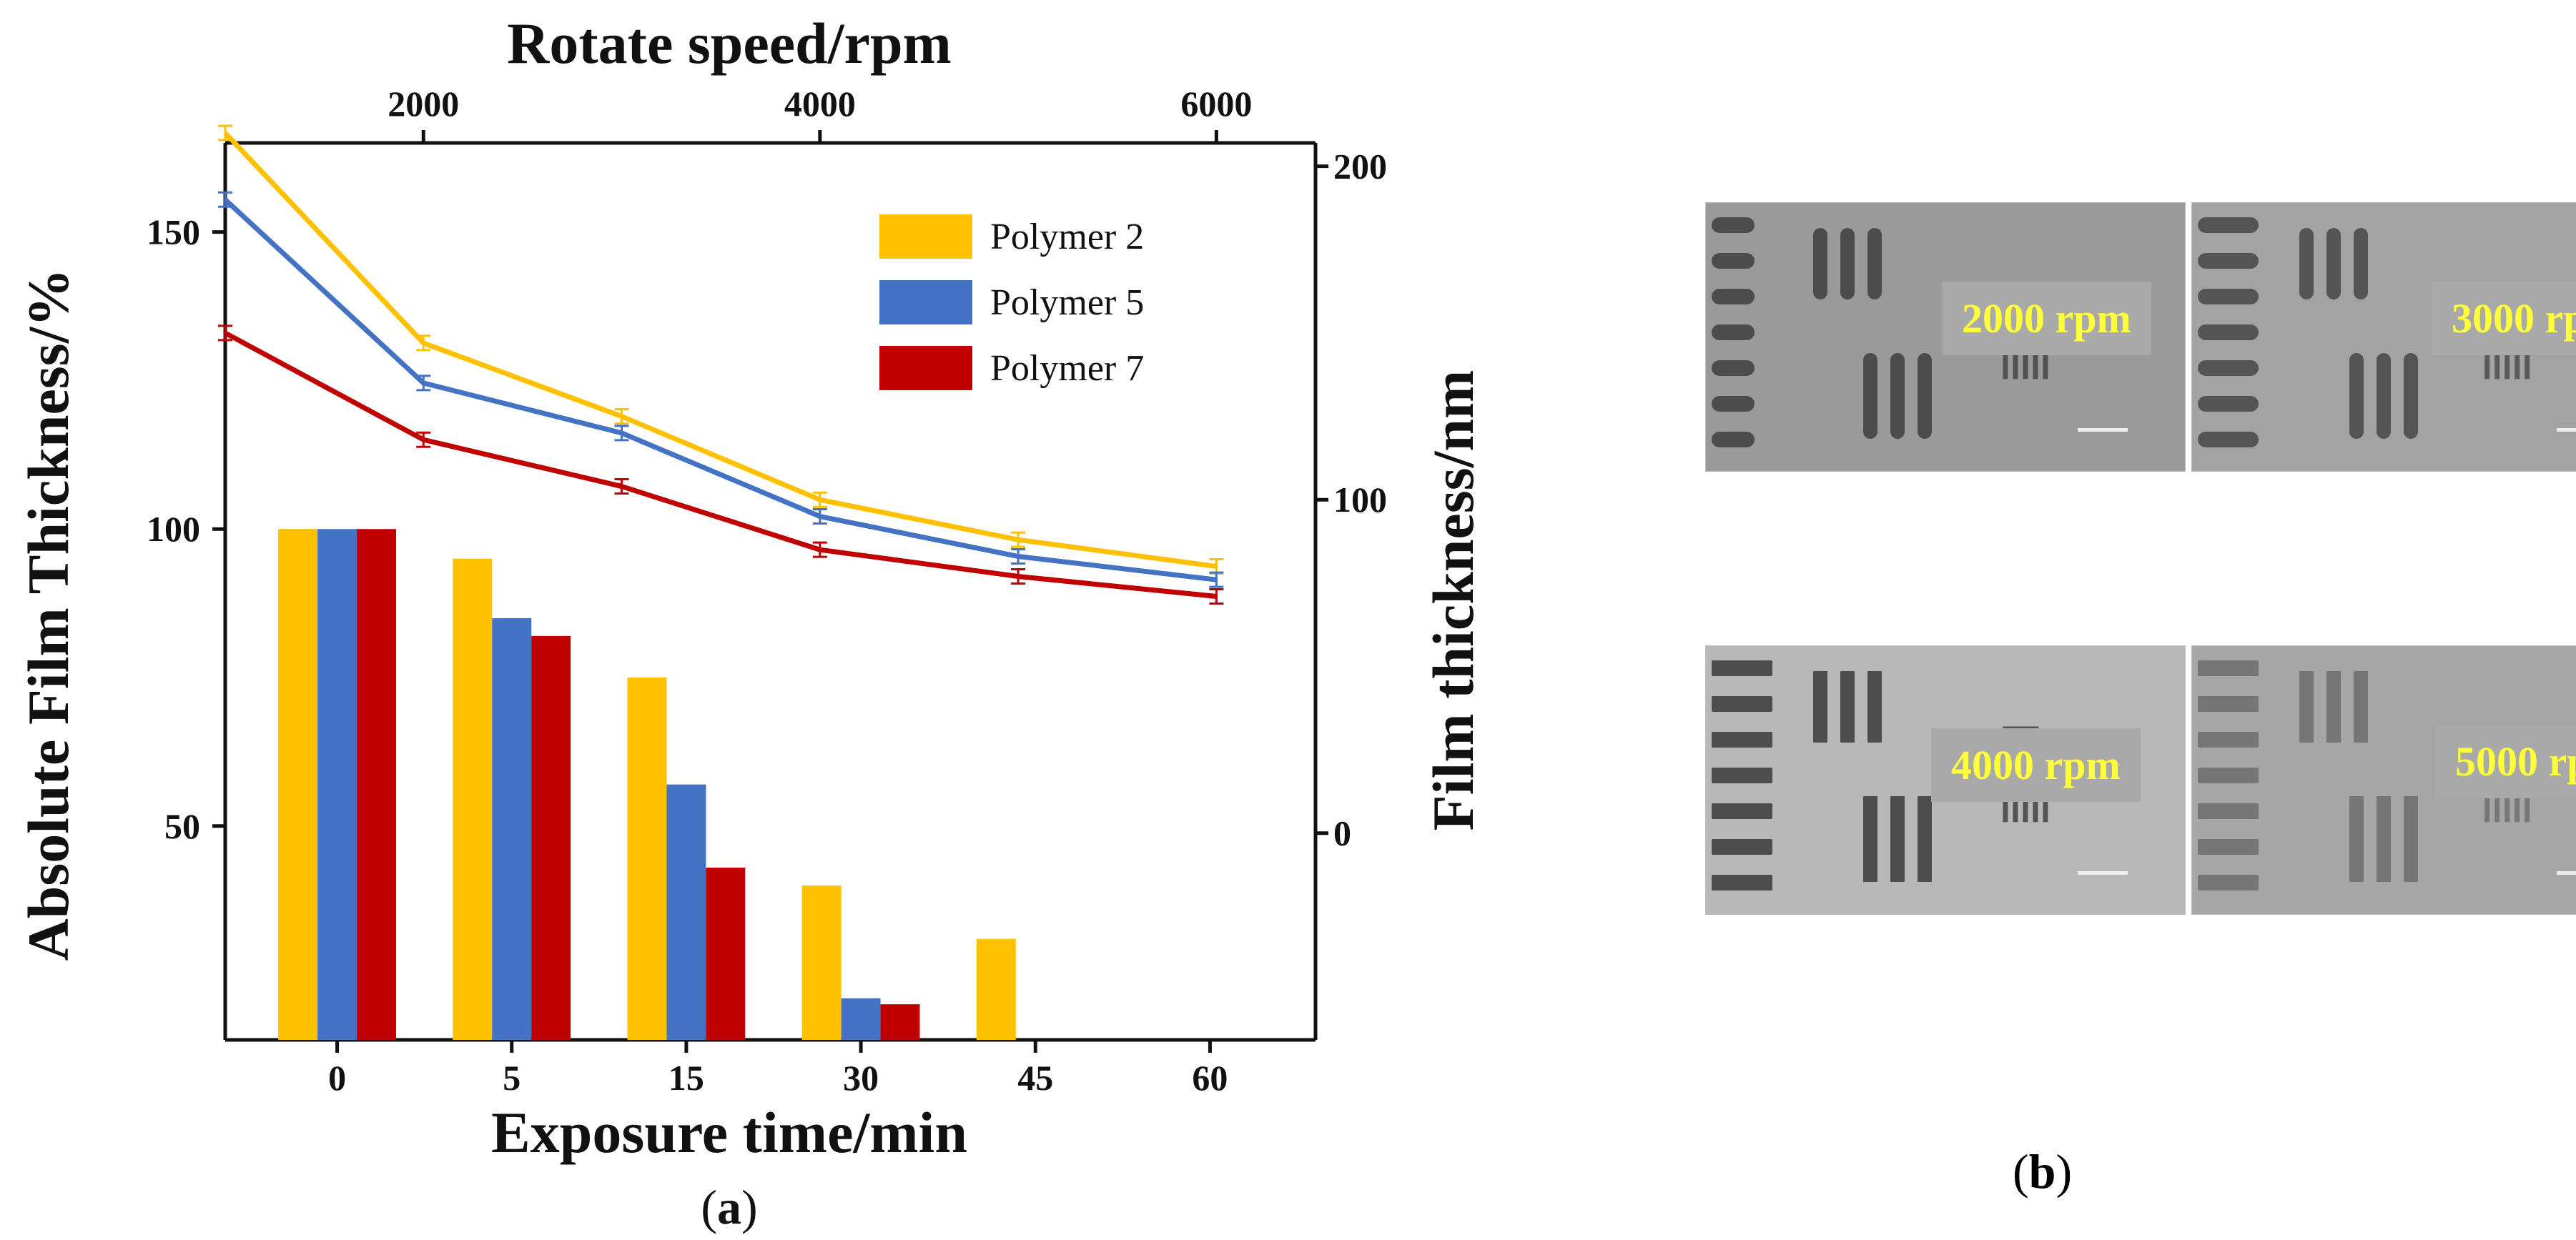 This screenshot has width=2576, height=1240. Describe the element at coordinates (2504, 318) in the screenshot. I see `micrograph-label: 3000 rpm` at that location.